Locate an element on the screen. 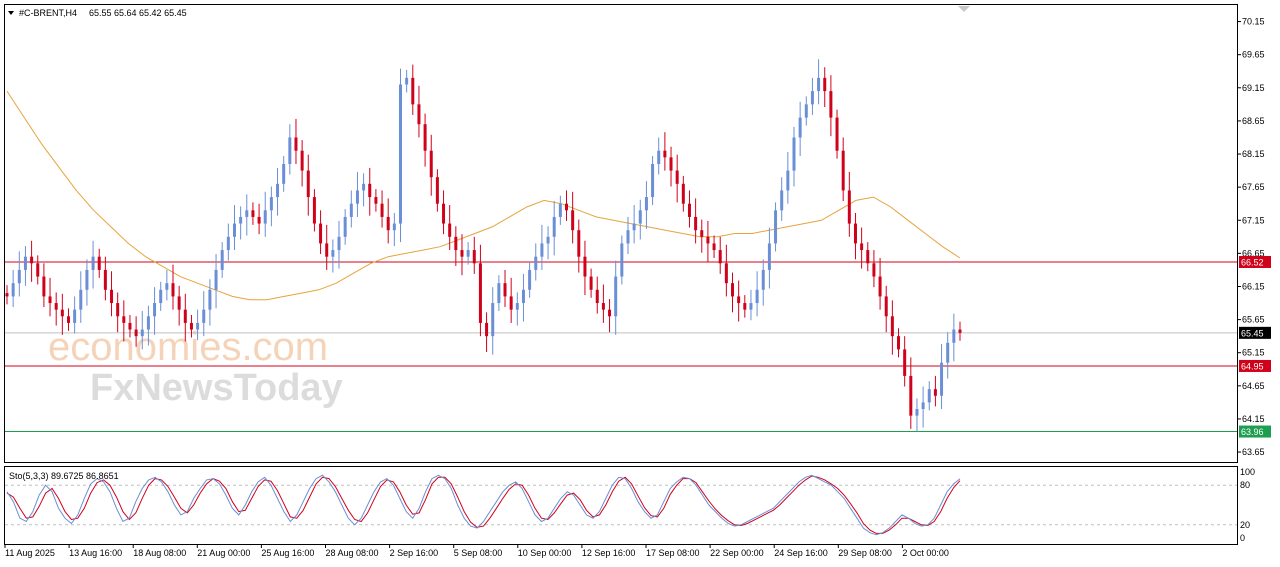 The image size is (1280, 567). price-tick-label: 69.15 is located at coordinates (1253, 88).